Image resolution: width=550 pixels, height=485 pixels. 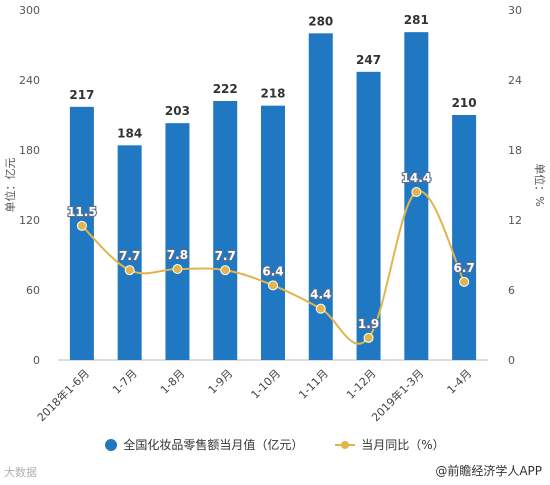 What do you see at coordinates (36, 360) in the screenshot?
I see `y-tick-label: 0` at bounding box center [36, 360].